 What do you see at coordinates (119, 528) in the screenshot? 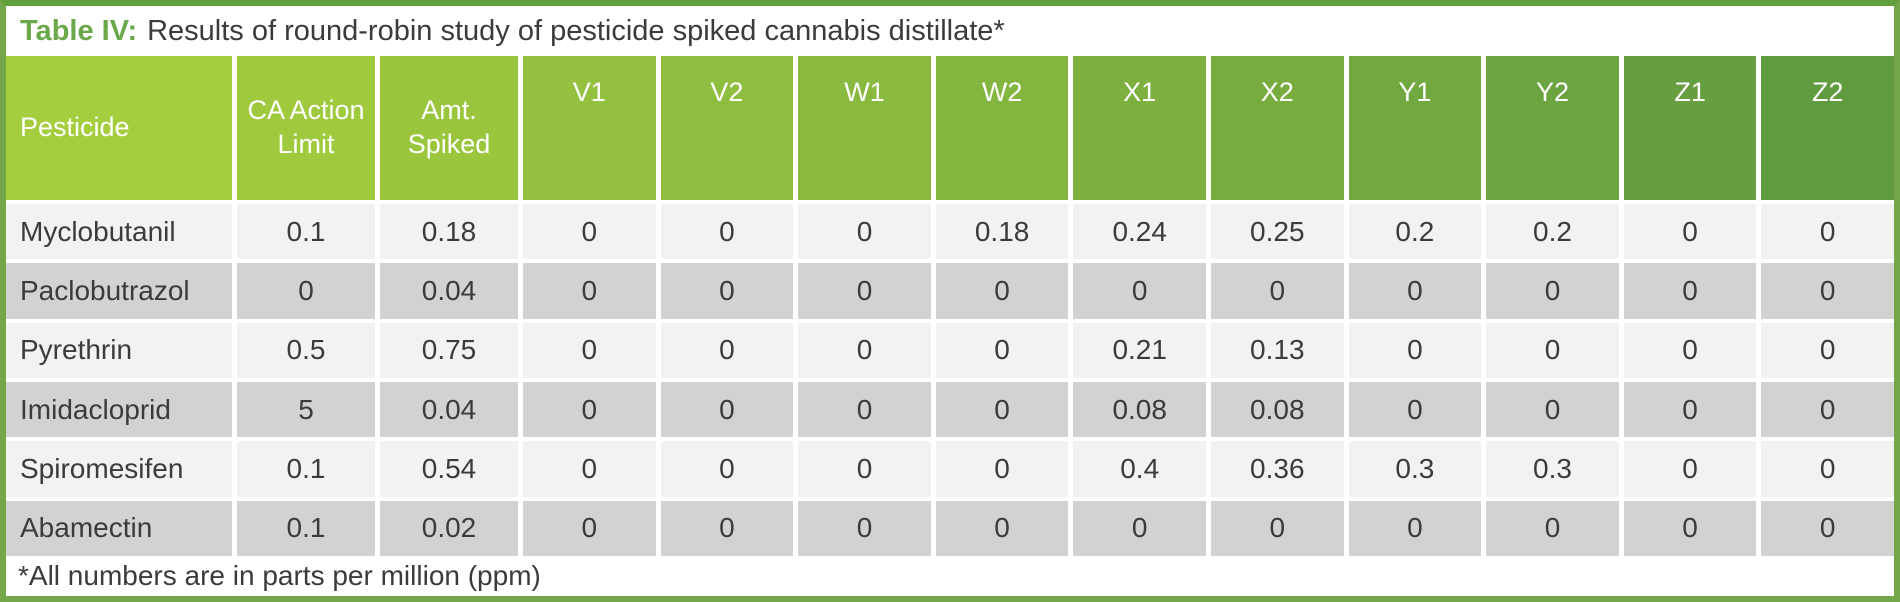
I see `row-label-abamectin: Abamectin` at bounding box center [119, 528].